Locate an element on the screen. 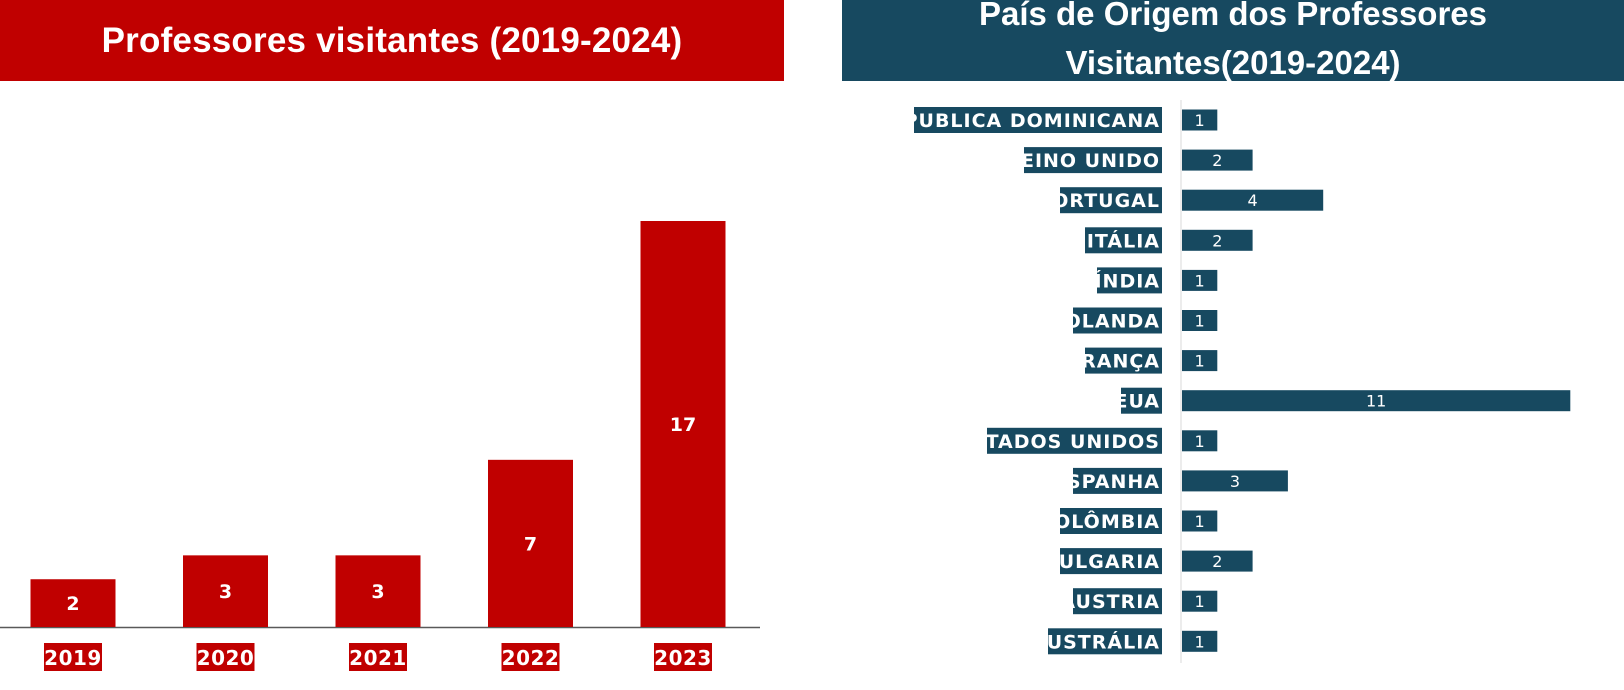 This screenshot has width=1624, height=690. x-tick-label-bg-2023 is located at coordinates (683, 657).